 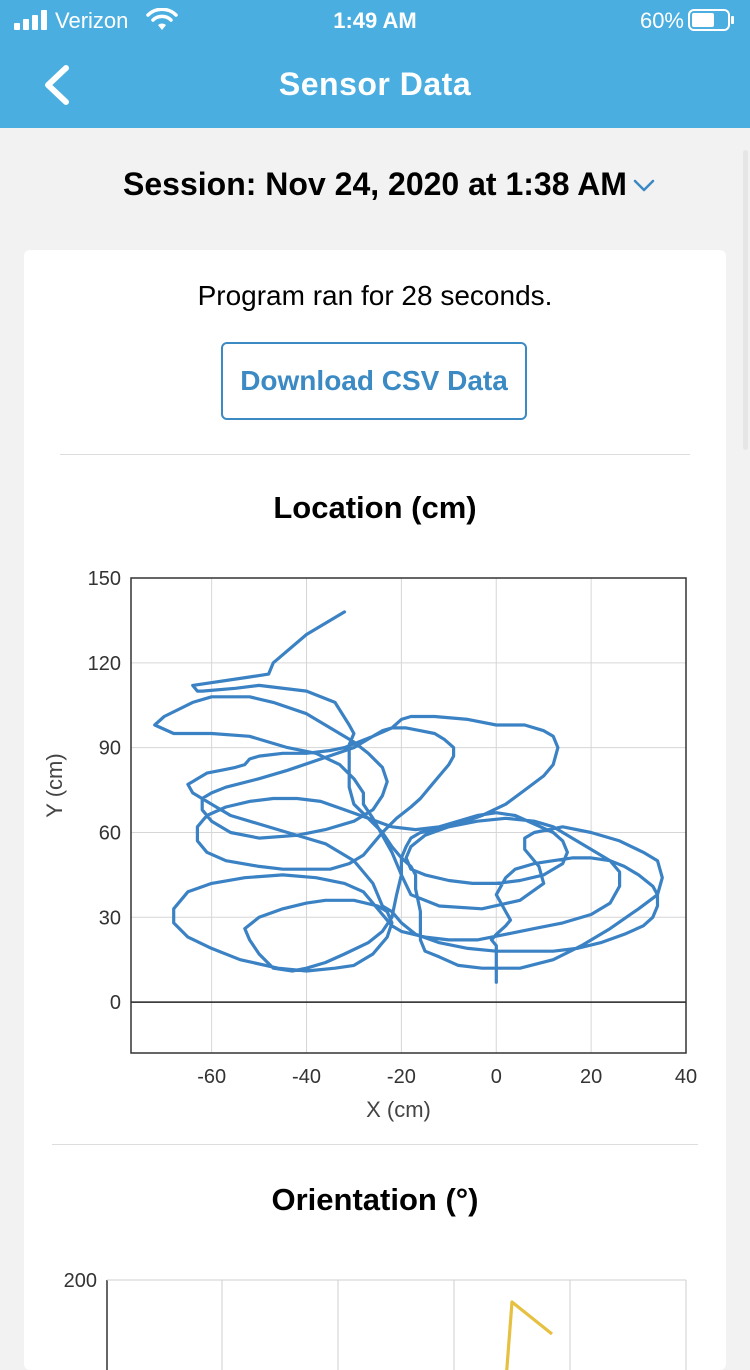 What do you see at coordinates (54, 785) in the screenshot?
I see `y-axis-label: Y (cm)` at bounding box center [54, 785].